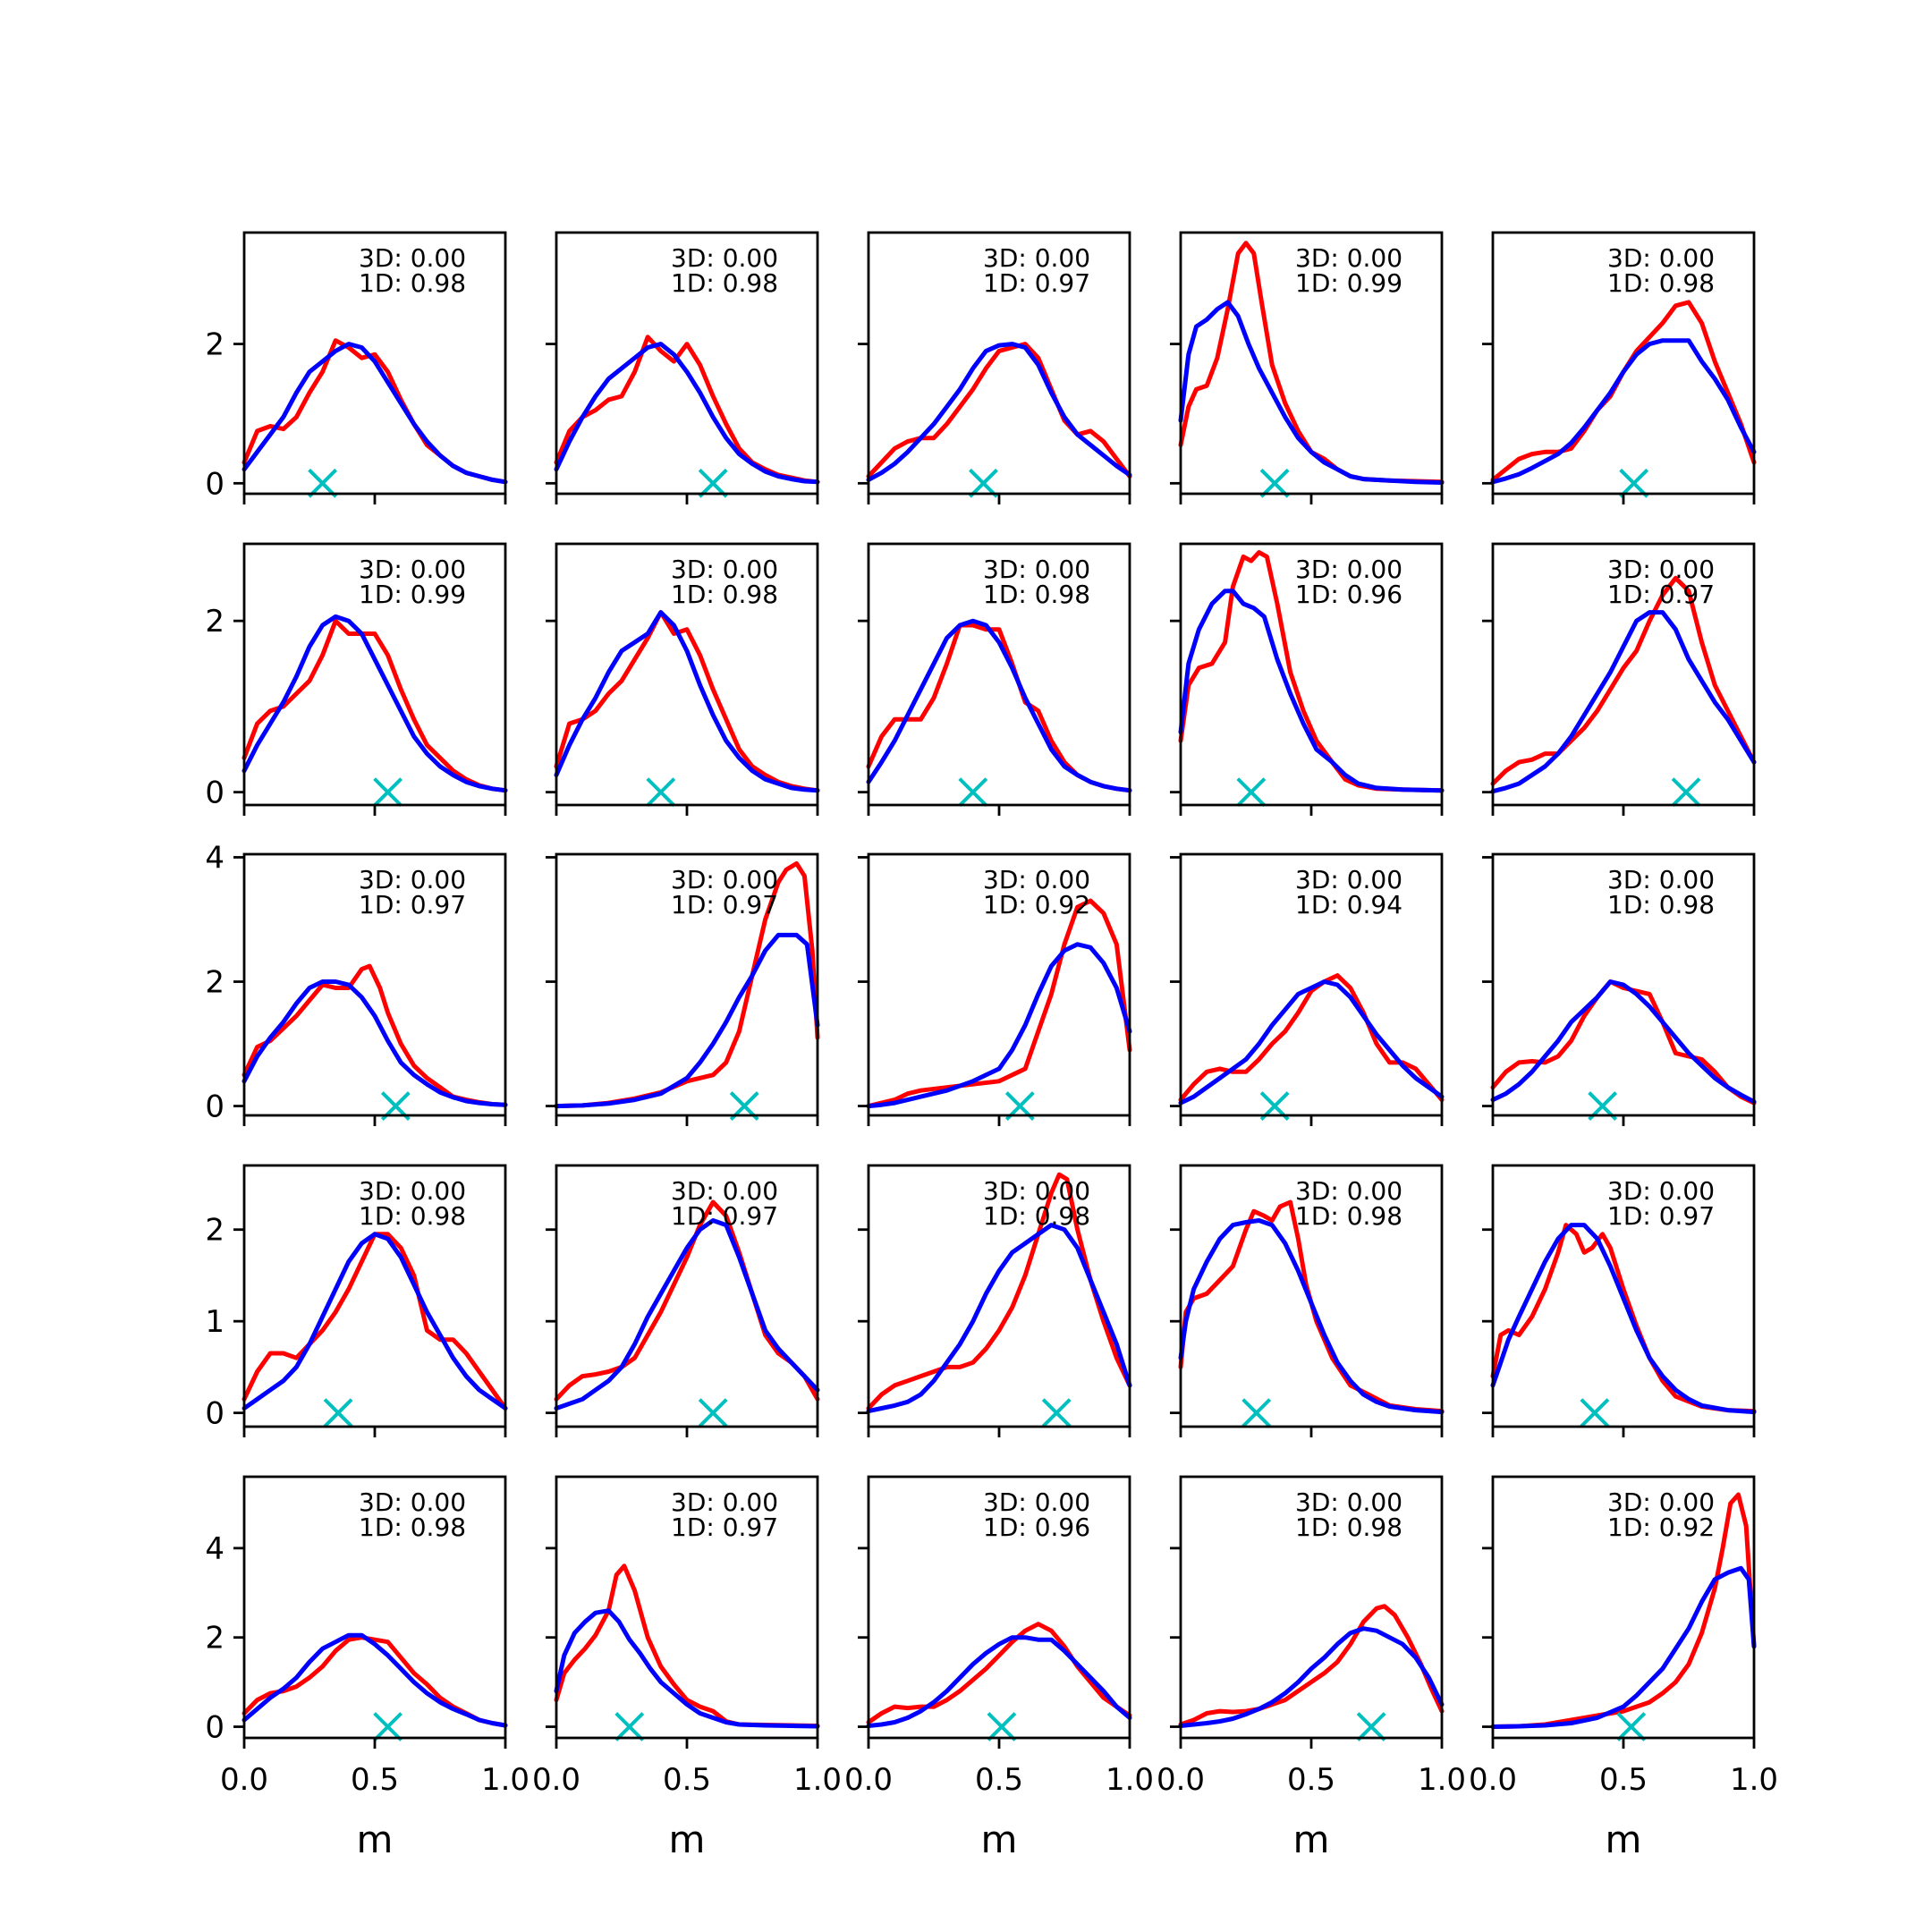 Image resolution: width=1932 pixels, height=1932 pixels. Describe the element at coordinates (215, 1322) in the screenshot. I see `y-tick-label: 1` at that location.